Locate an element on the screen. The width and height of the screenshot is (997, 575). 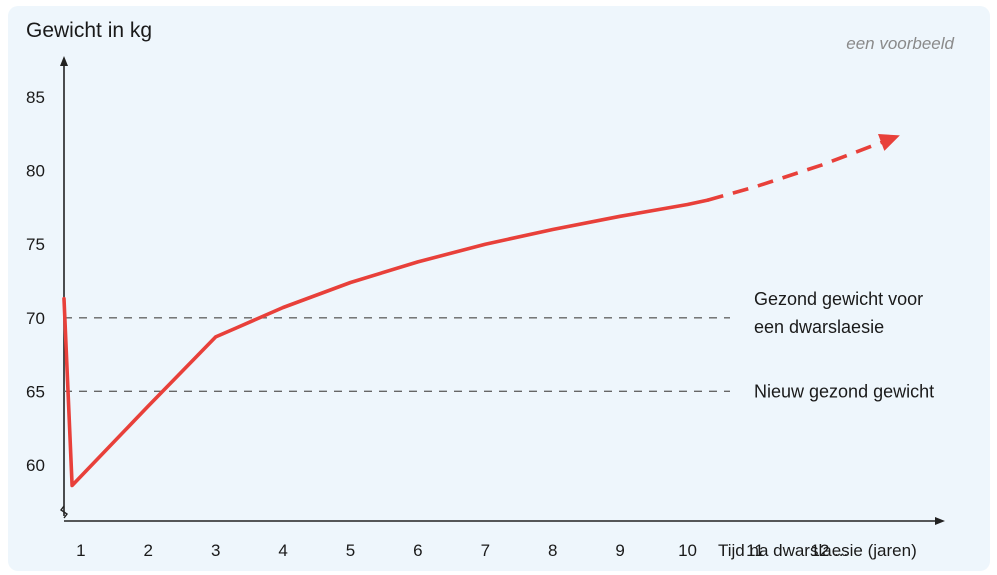
x-axis-title: Tijd na dwarslaesie (jaren) is located at coordinates (817, 550).